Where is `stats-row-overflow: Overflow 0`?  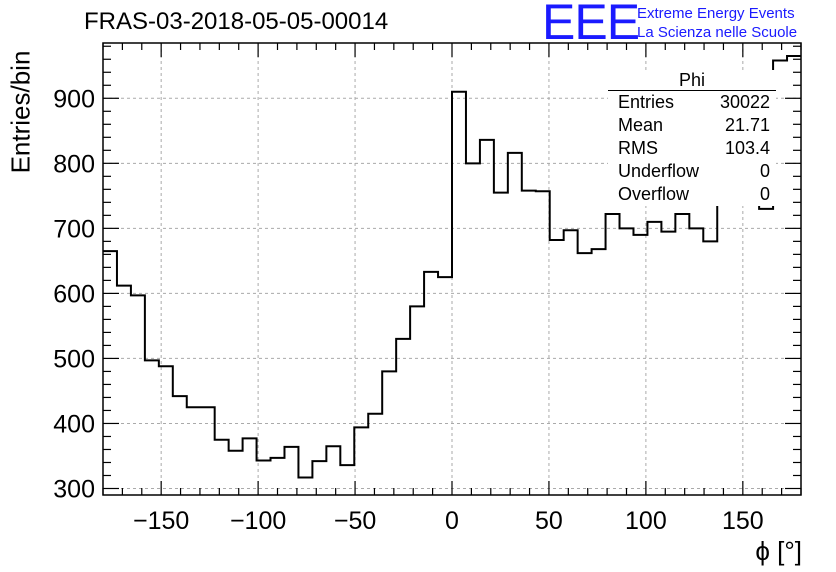
stats-row-overflow: Overflow 0 is located at coordinates (692, 194).